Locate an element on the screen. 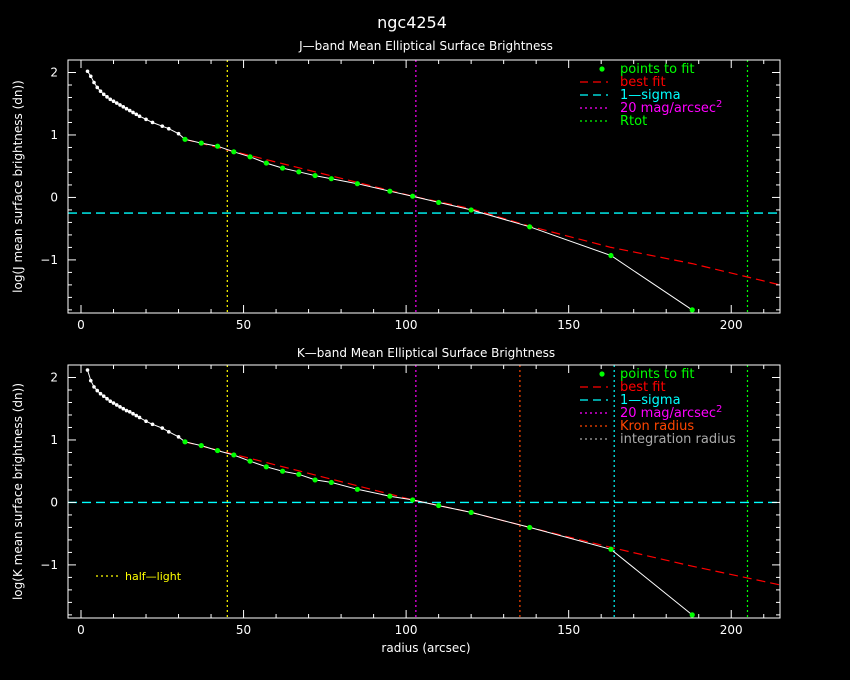 This screenshot has height=680, width=850. j-legend-label-rtot: Rtot is located at coordinates (633, 121).